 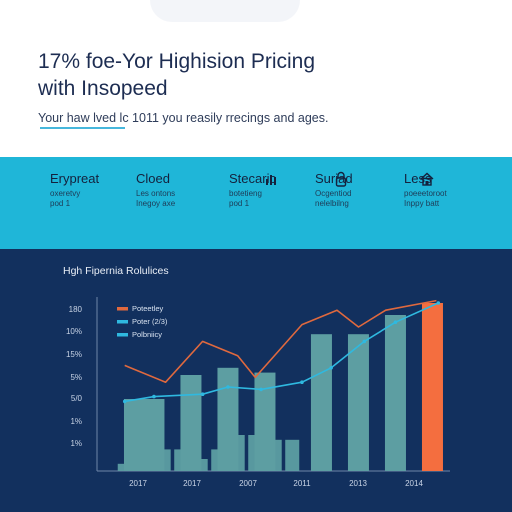 I want to click on feature-title: Cloed, so click(x=153, y=178).